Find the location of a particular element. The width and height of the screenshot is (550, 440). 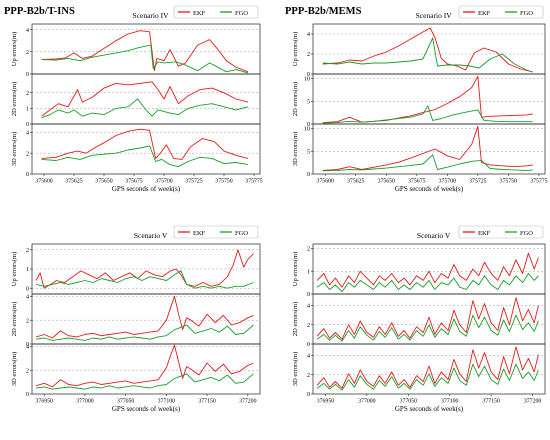

title-left: PPP-B2b/T-INS is located at coordinates (39, 11).